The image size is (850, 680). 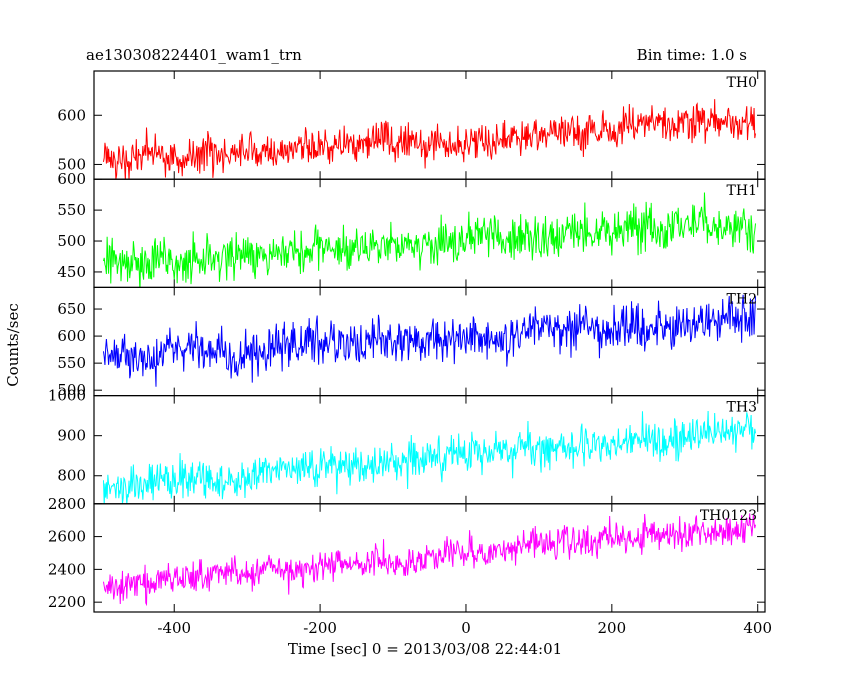 I want to click on y-tick-label: 2200, so click(x=67, y=602).